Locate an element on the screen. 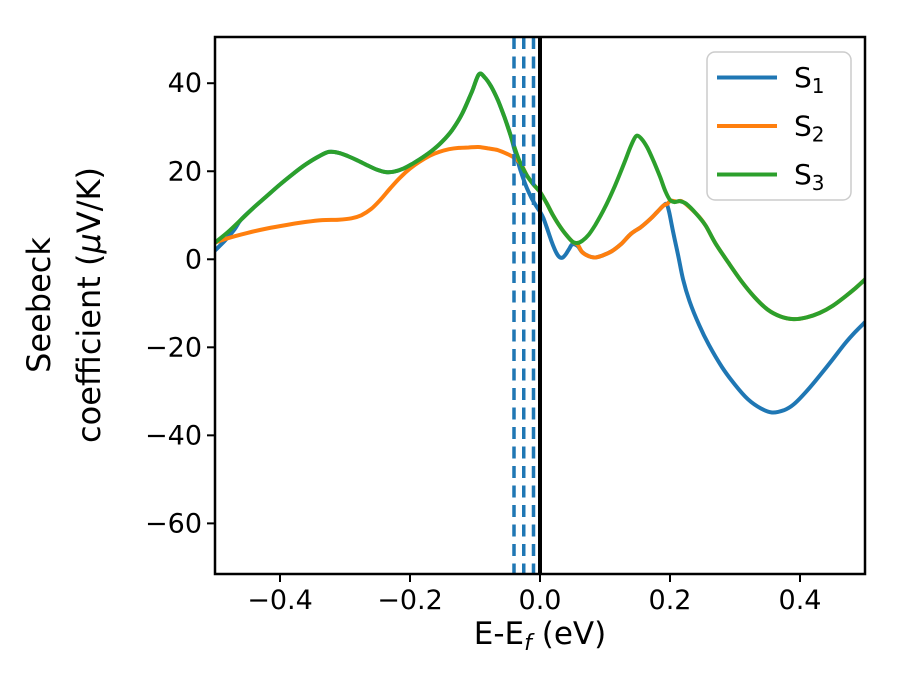 The height and width of the screenshot is (700, 900). y-tick-label: −20 is located at coordinates (173, 347).